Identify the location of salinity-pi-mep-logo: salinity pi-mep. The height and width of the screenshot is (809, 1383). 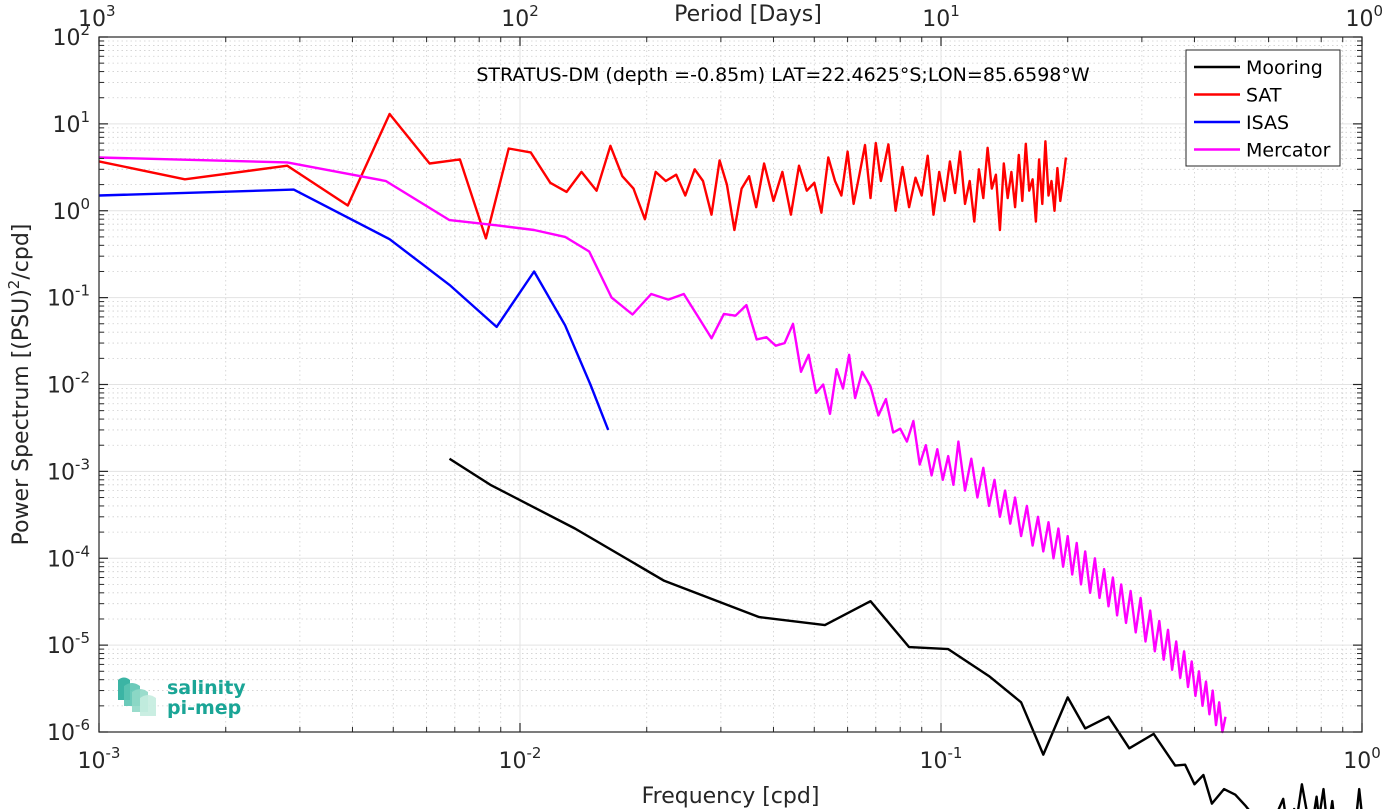
(182, 698).